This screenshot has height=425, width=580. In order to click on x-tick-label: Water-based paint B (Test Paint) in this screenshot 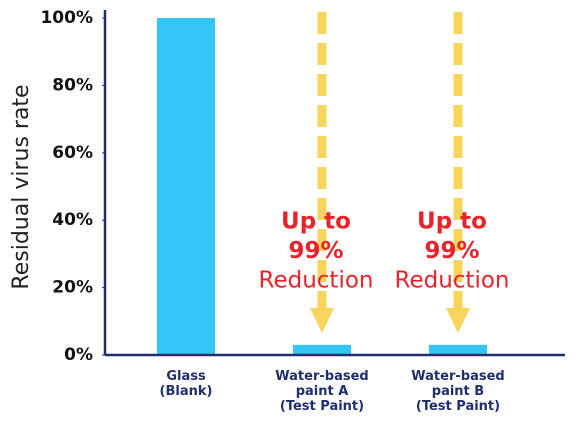, I will do `click(457, 391)`.